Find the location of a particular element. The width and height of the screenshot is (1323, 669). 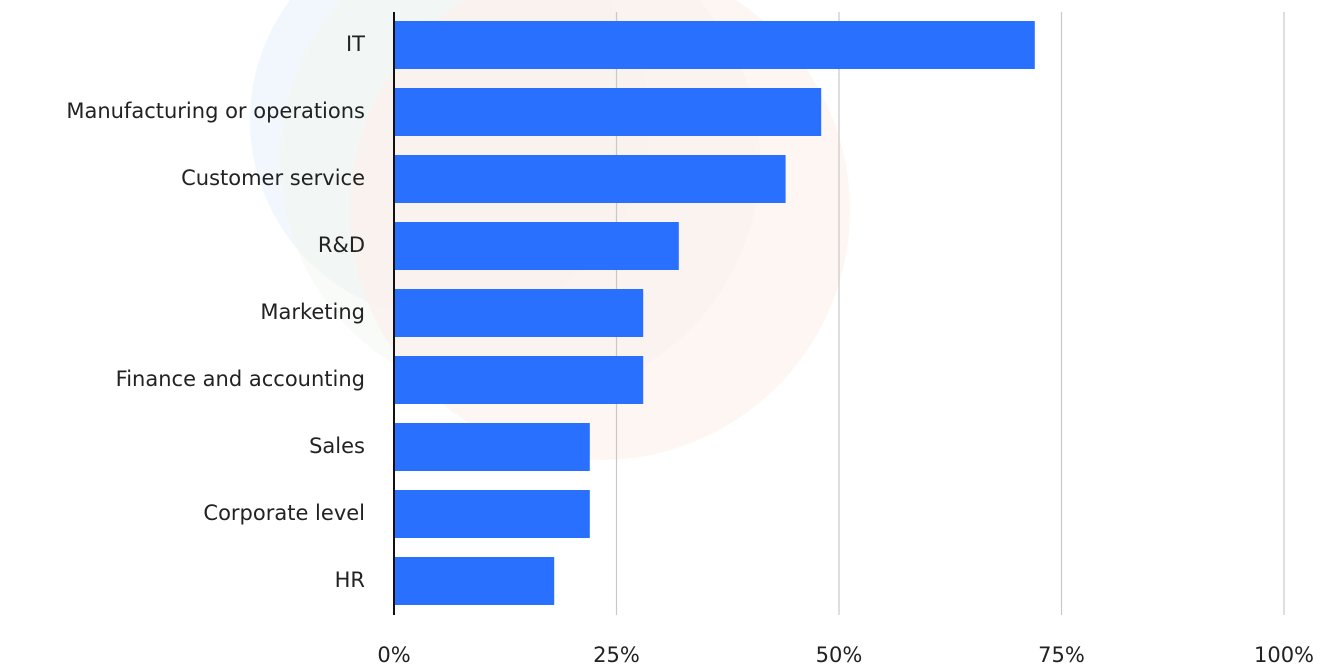

y-tick-label: Marketing is located at coordinates (312, 312).